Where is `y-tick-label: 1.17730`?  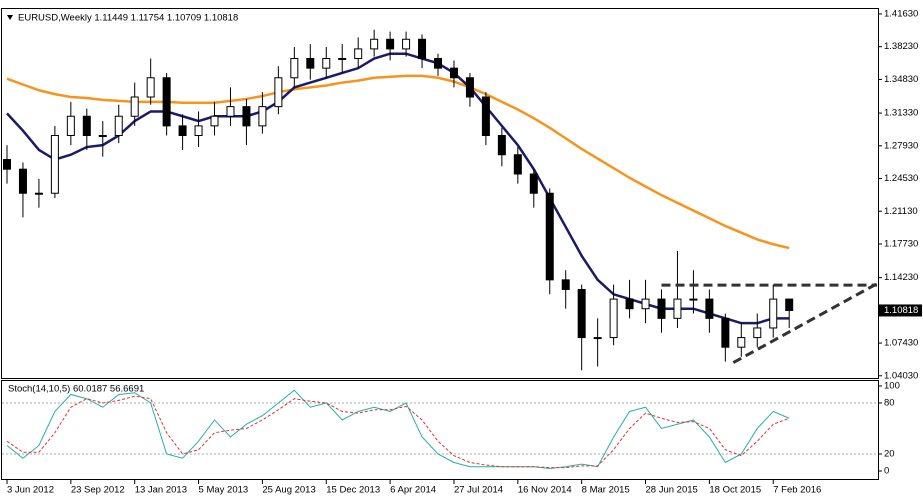
y-tick-label: 1.17730 is located at coordinates (901, 243).